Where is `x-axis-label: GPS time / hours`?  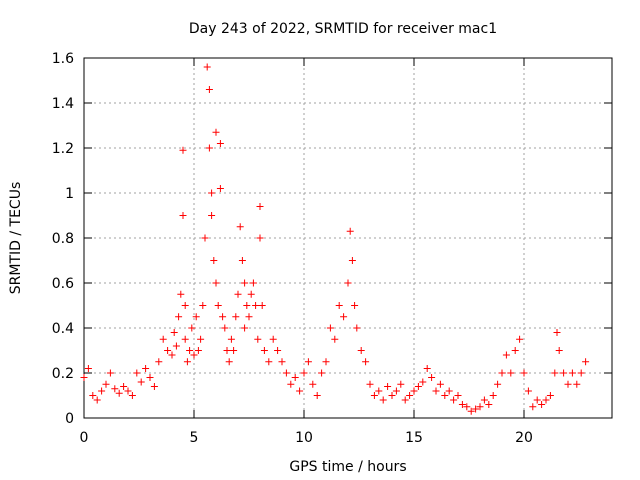 x-axis-label: GPS time / hours is located at coordinates (347, 467).